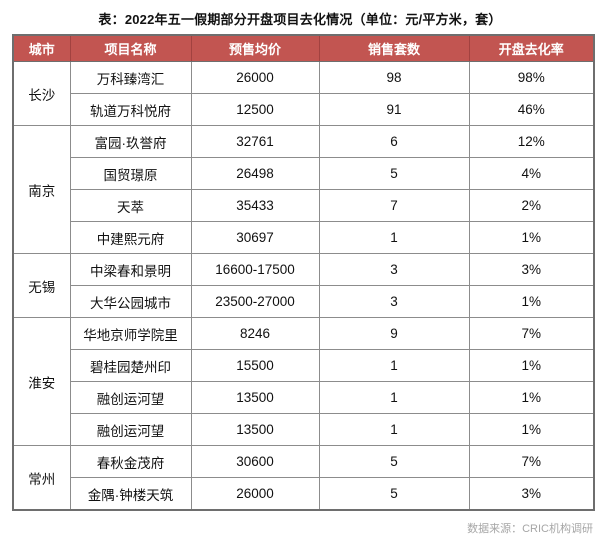 Image resolution: width=600 pixels, height=545 pixels. I want to click on project-cell: 碧桂园楚州印, so click(130, 365).